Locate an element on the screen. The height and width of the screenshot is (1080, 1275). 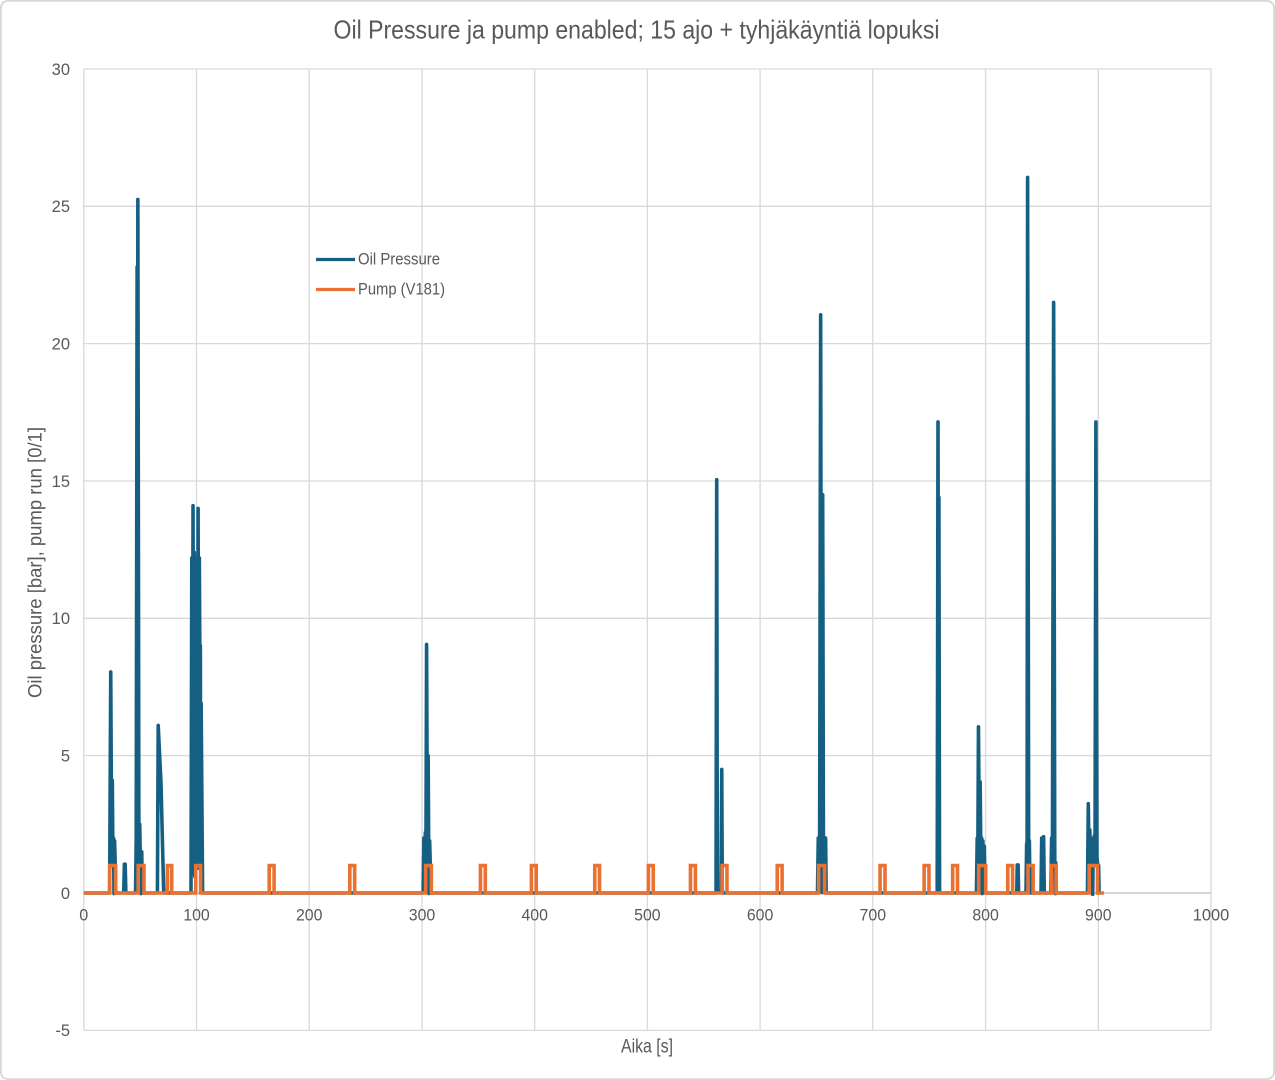
svg-text: 400 is located at coordinates (534, 916).